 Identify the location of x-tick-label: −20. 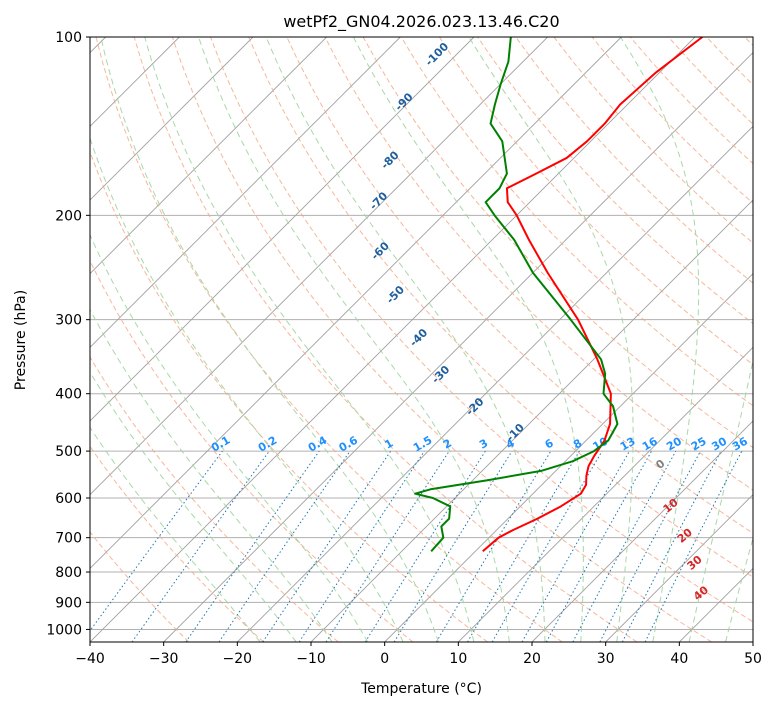
(238, 659).